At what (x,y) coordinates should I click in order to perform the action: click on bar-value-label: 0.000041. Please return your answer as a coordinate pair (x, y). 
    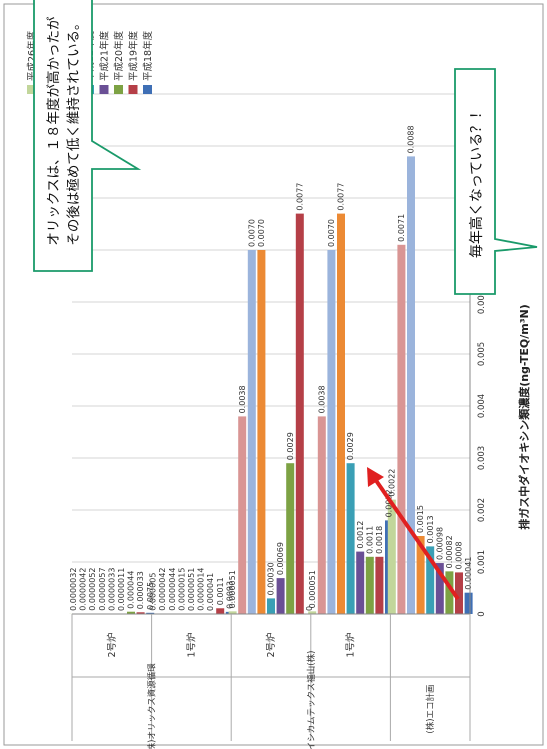
    Looking at the image, I should click on (210, 592).